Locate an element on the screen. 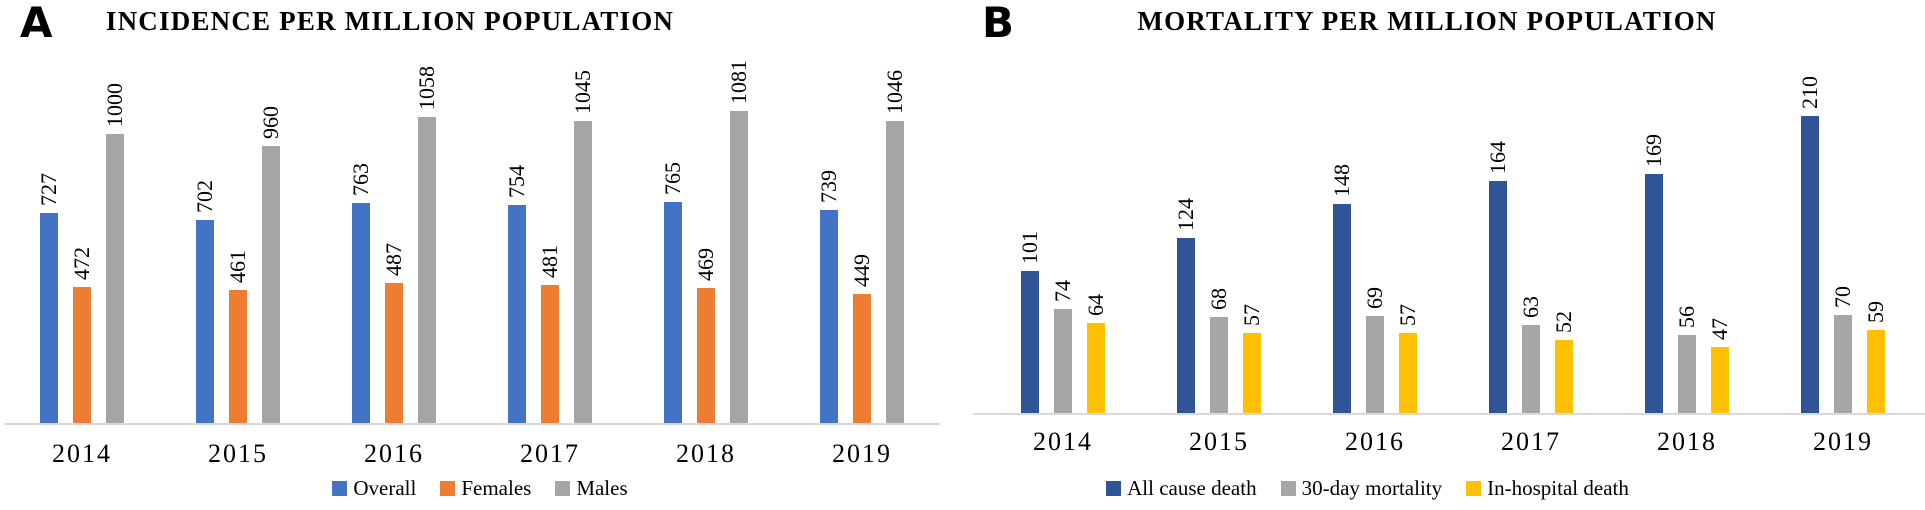  bar-value-label: 52 is located at coordinates (1563, 322).